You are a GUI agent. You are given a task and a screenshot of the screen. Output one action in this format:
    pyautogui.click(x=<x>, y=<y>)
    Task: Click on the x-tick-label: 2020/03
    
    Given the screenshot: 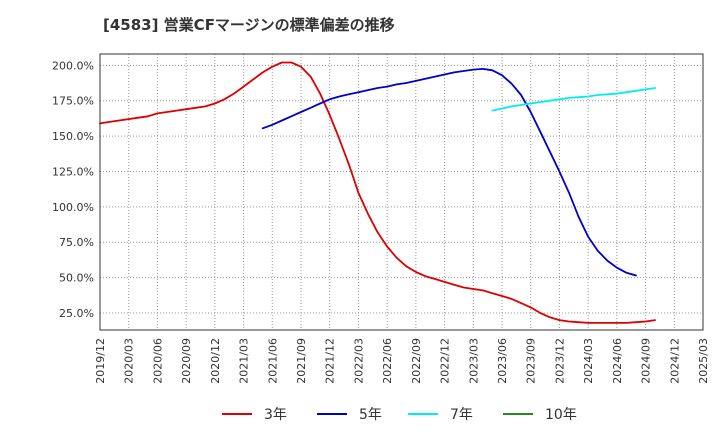 What is the action you would take?
    pyautogui.click(x=129, y=361)
    